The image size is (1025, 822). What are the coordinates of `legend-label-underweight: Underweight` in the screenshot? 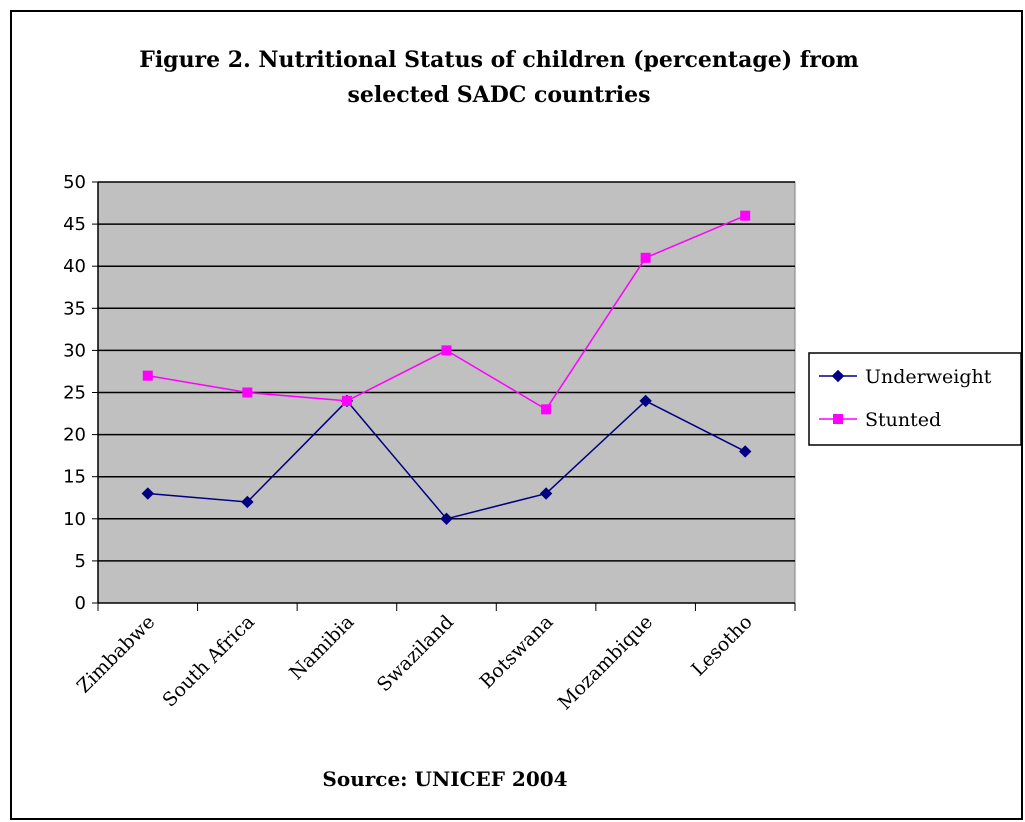 It's located at (928, 377).